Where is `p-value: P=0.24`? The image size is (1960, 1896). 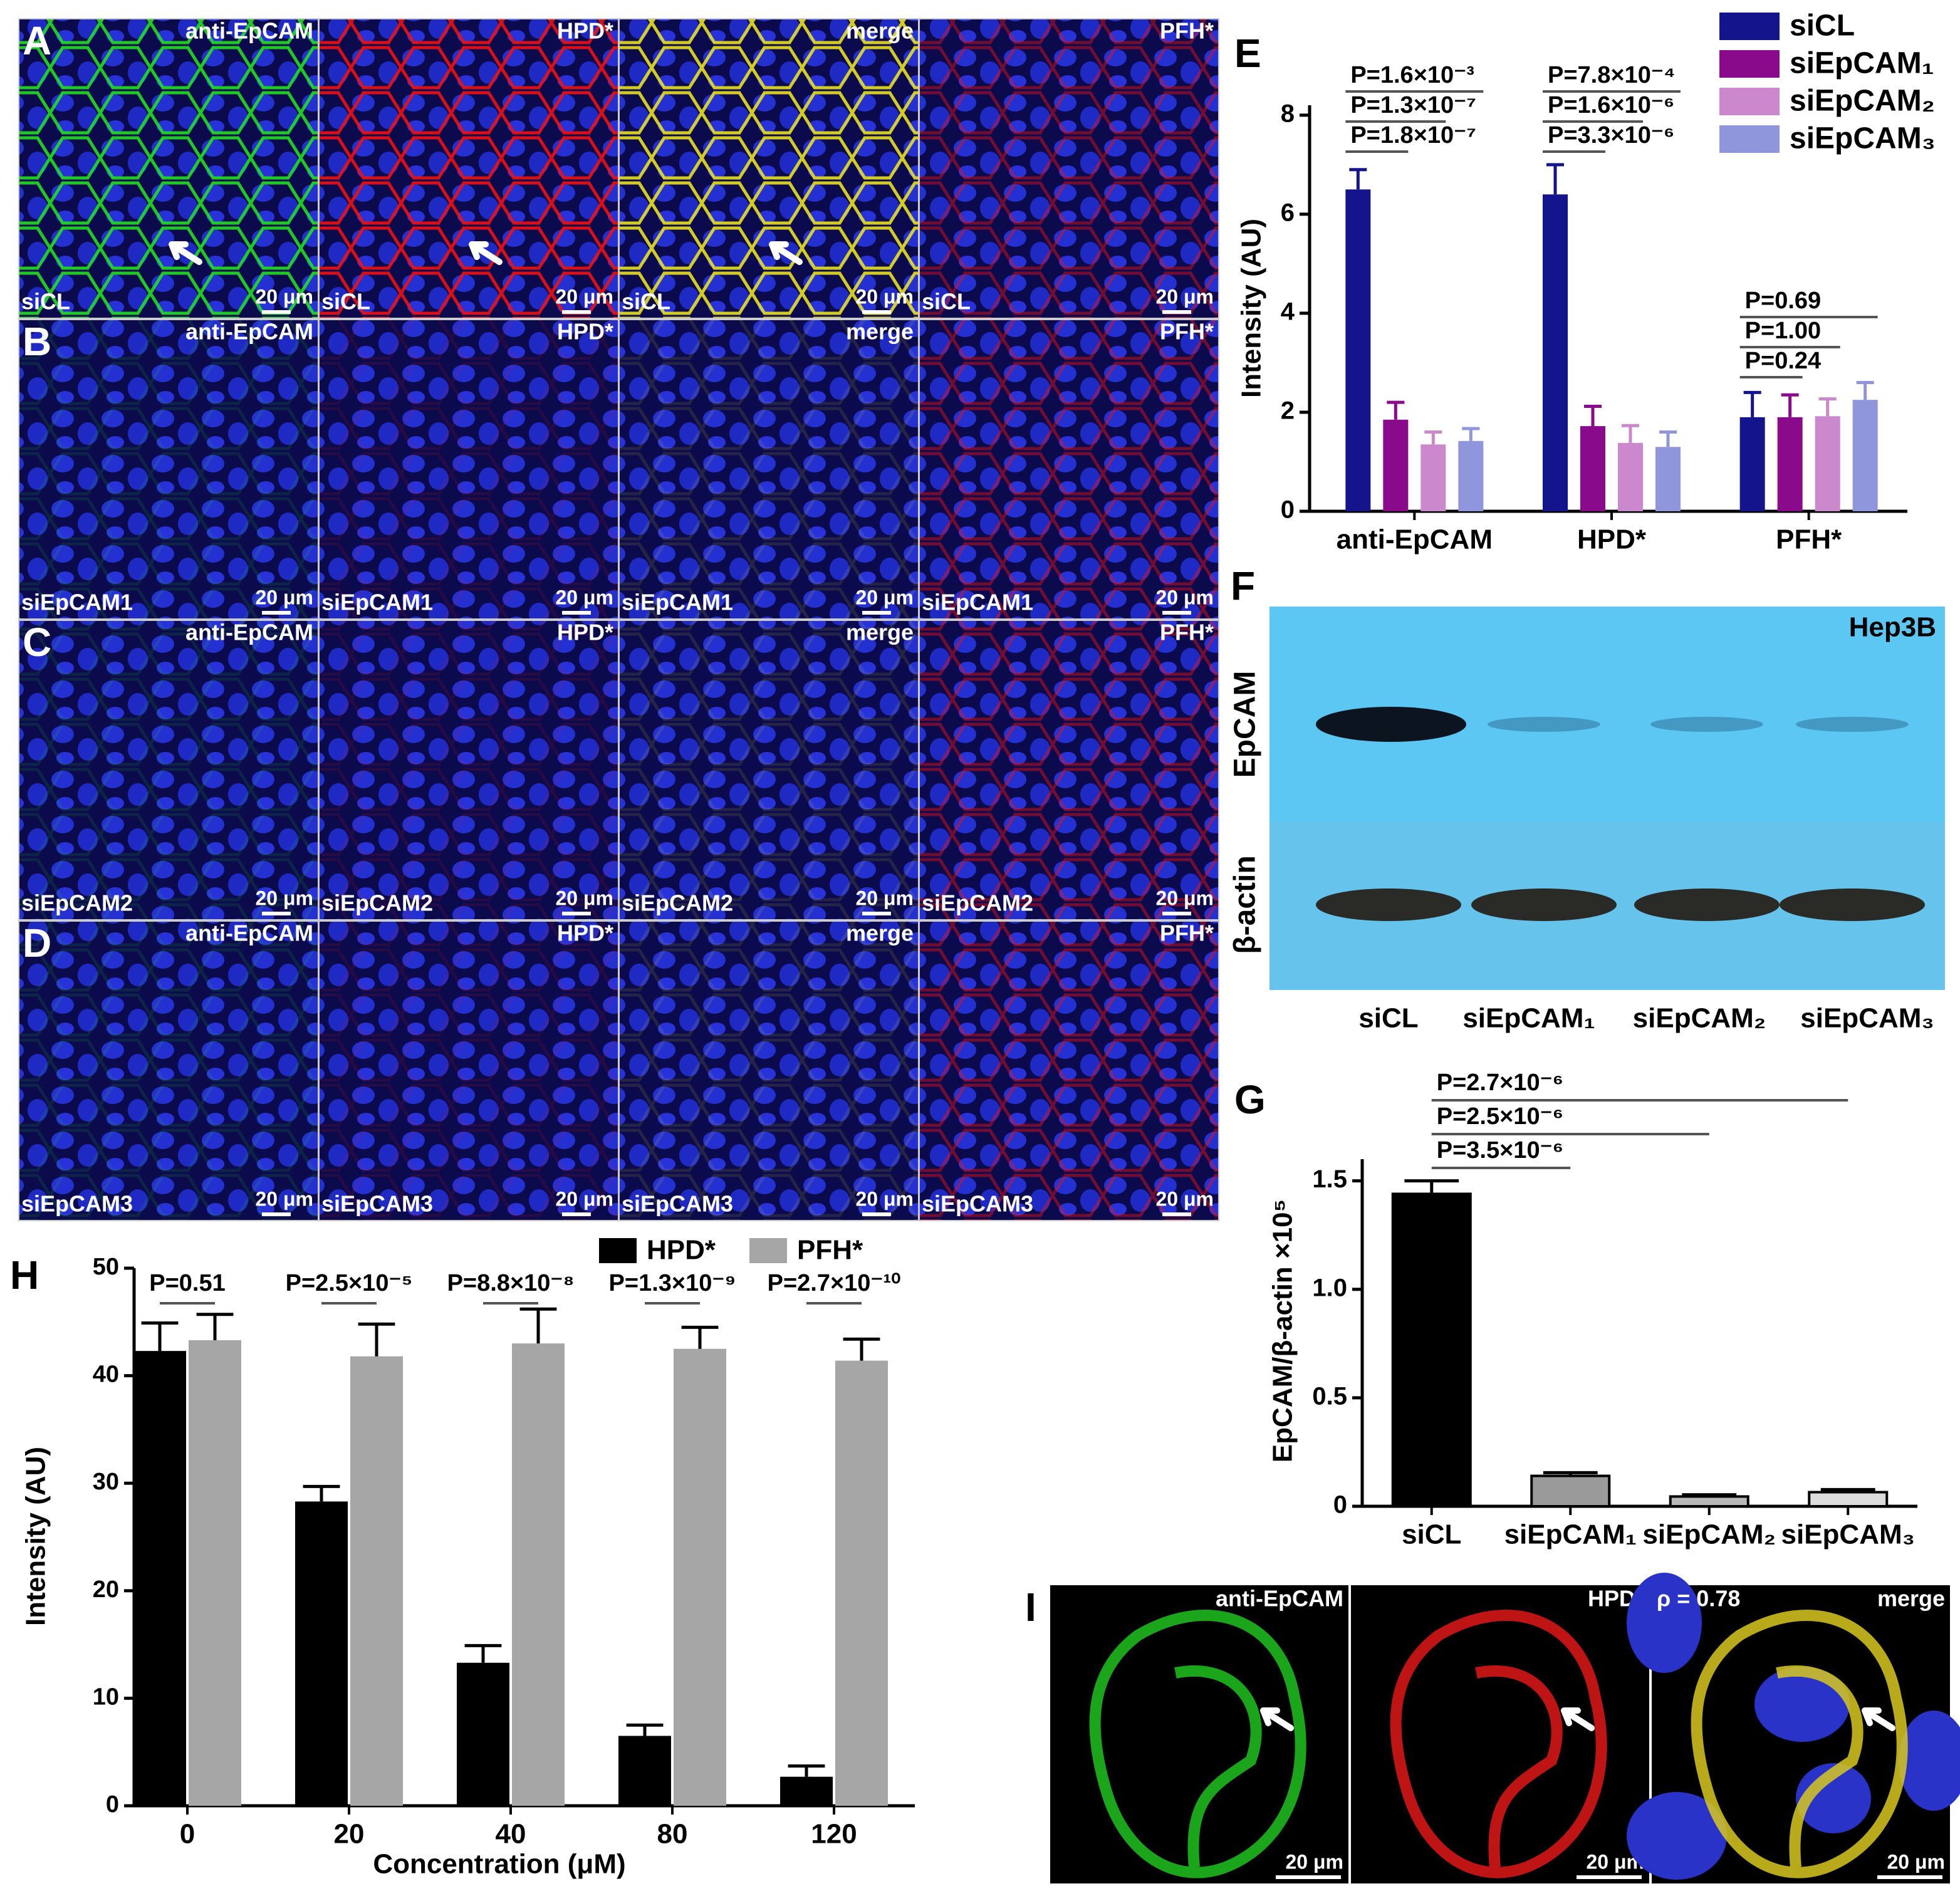 p-value: P=0.24 is located at coordinates (1783, 361).